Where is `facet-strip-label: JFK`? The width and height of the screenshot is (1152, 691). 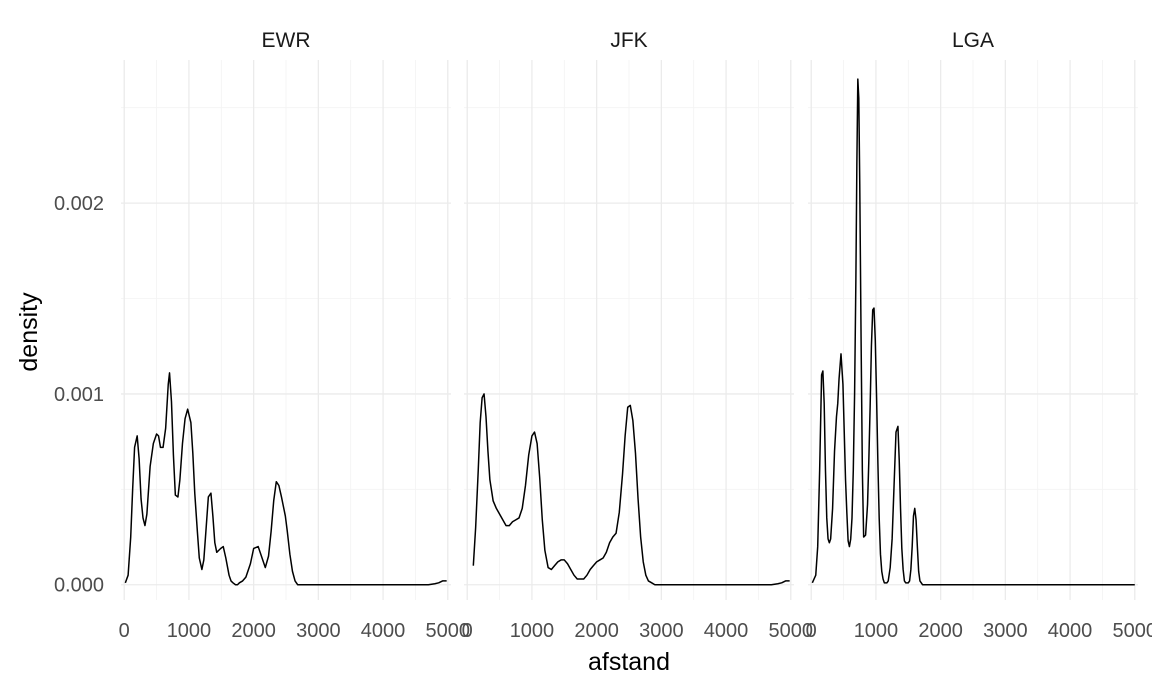
facet-strip-label: JFK is located at coordinates (628, 40).